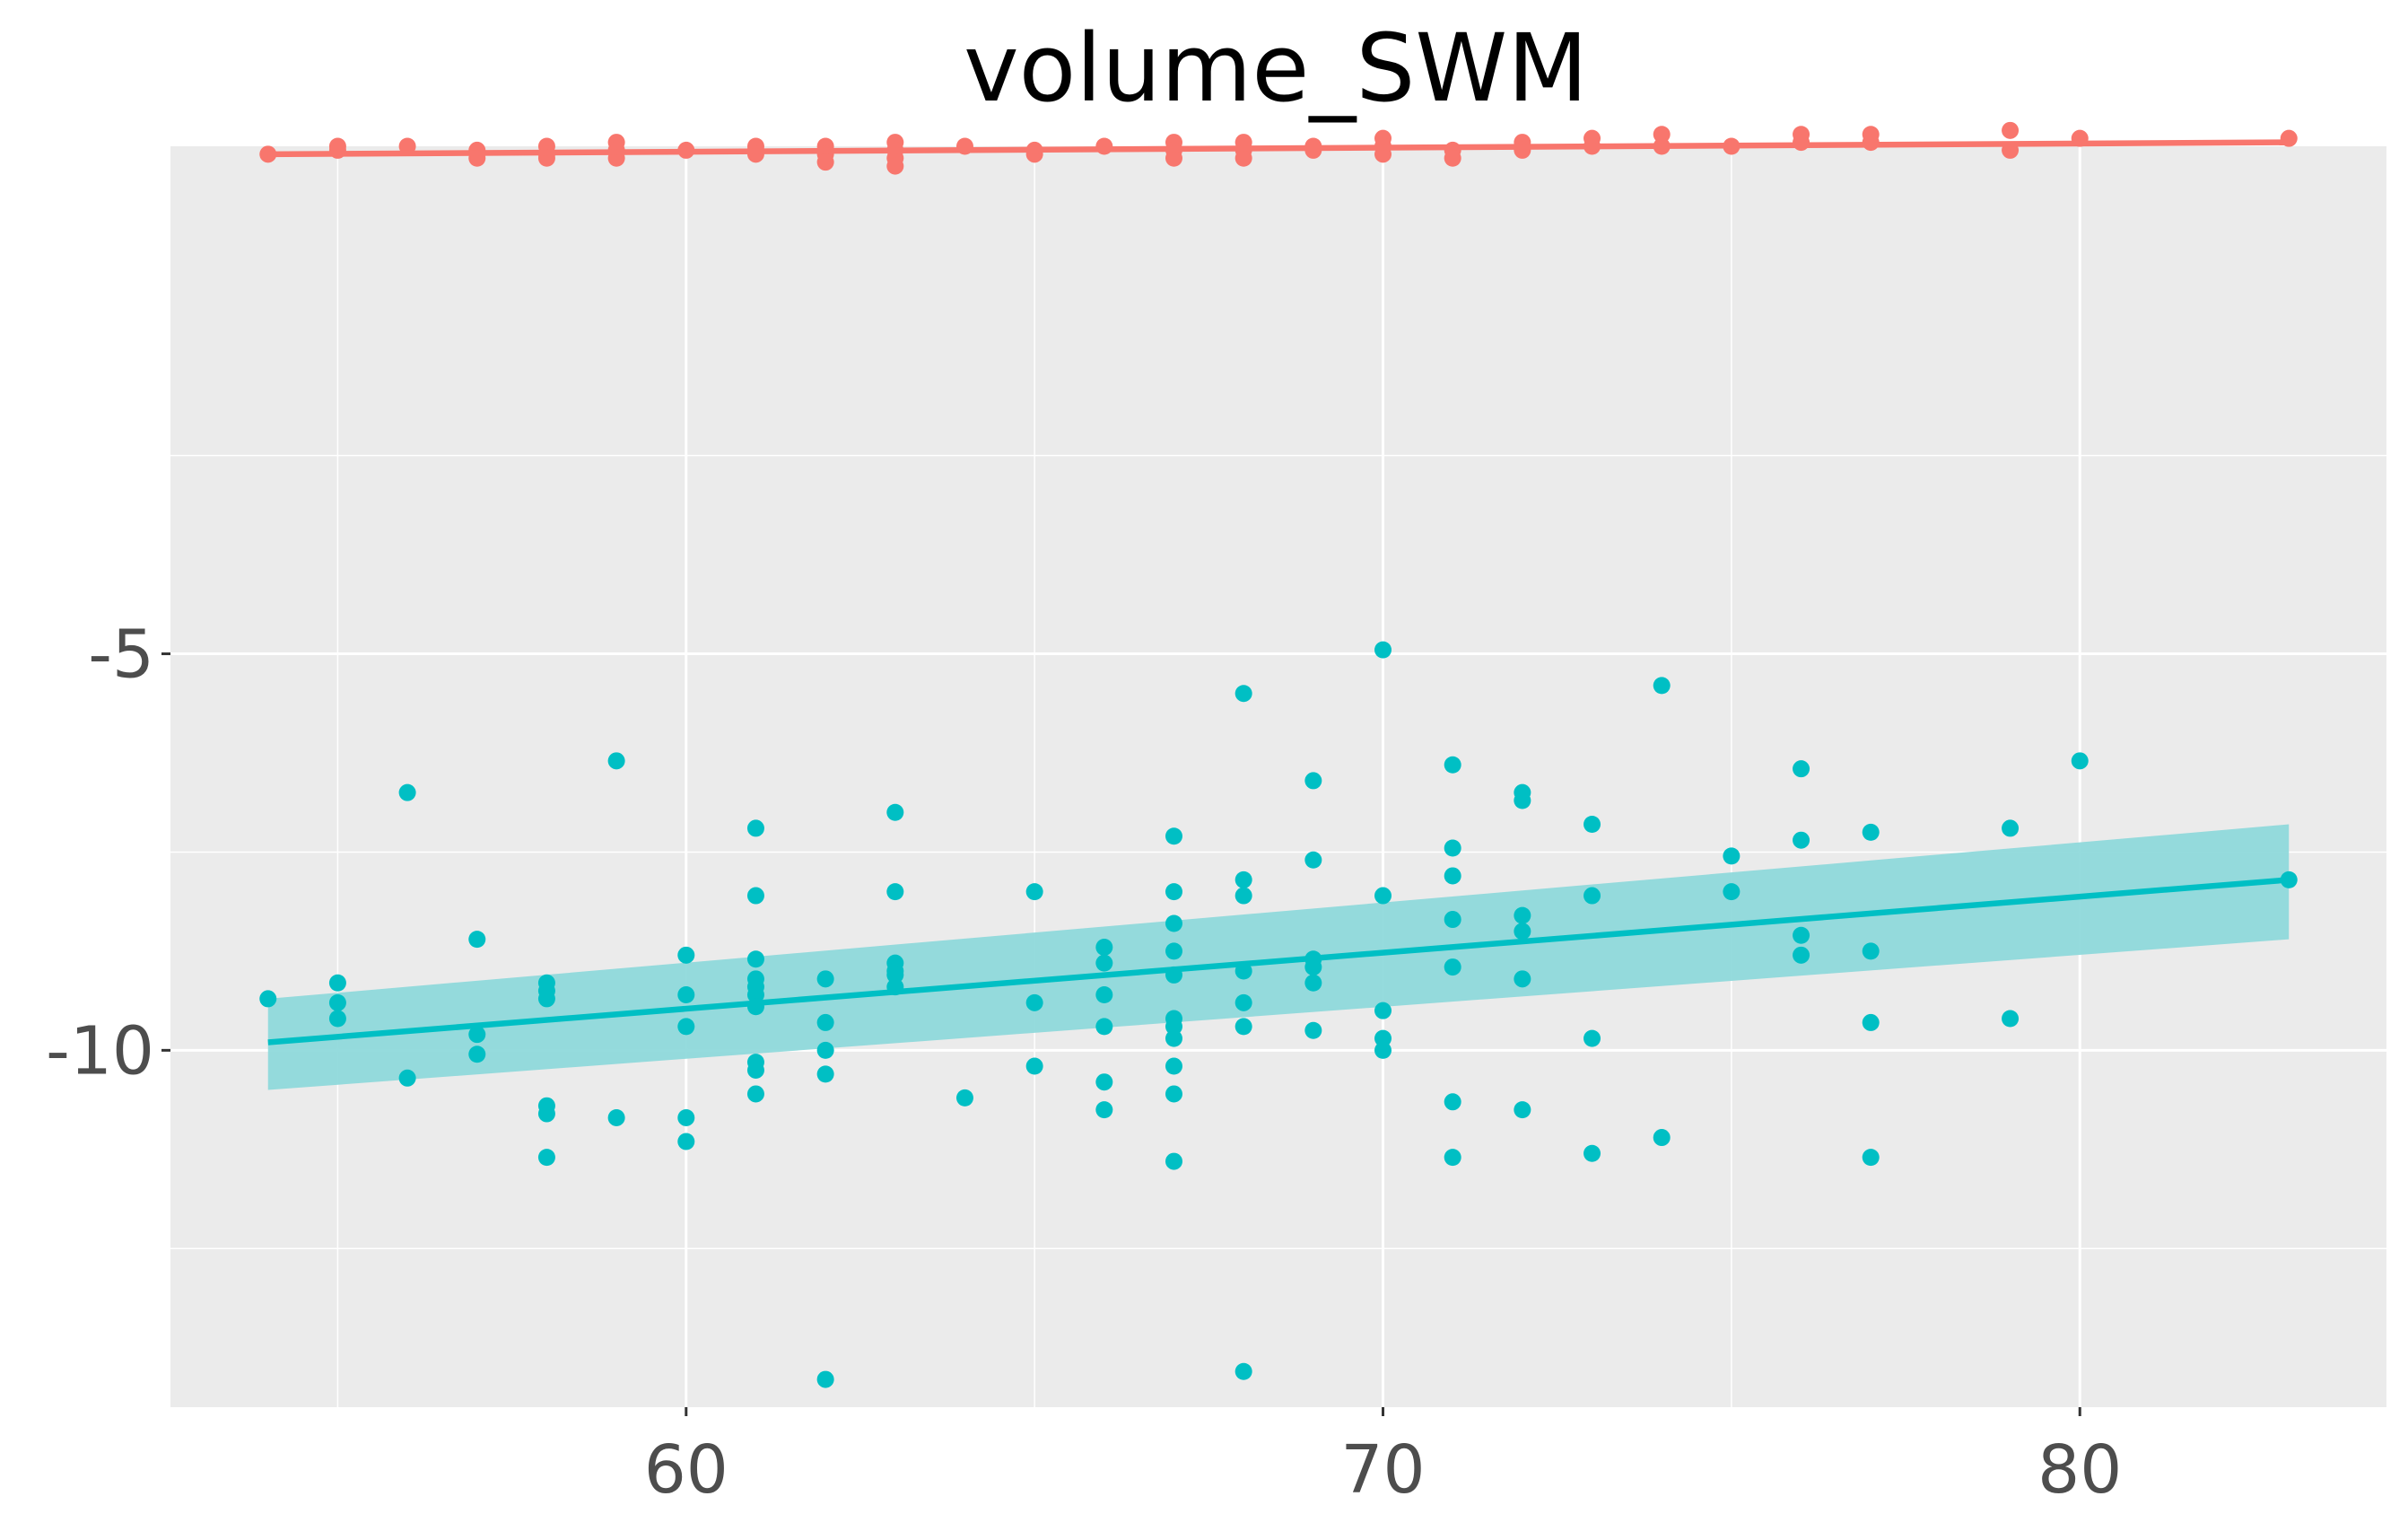 This screenshot has width=2408, height=1531. I want to click on x-tick-label: 70, so click(1382, 1470).